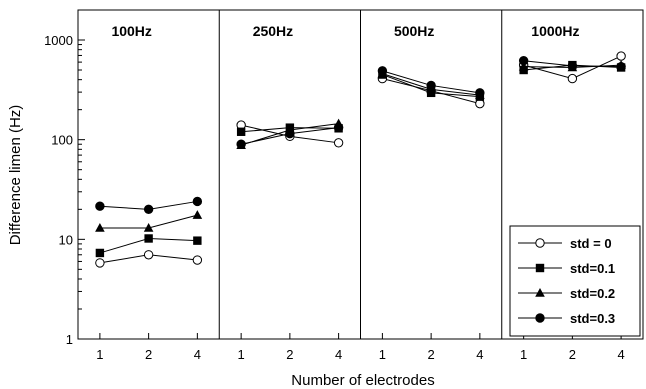 This screenshot has height=389, width=646. I want to click on panel-title: 1000Hz, so click(555, 31).